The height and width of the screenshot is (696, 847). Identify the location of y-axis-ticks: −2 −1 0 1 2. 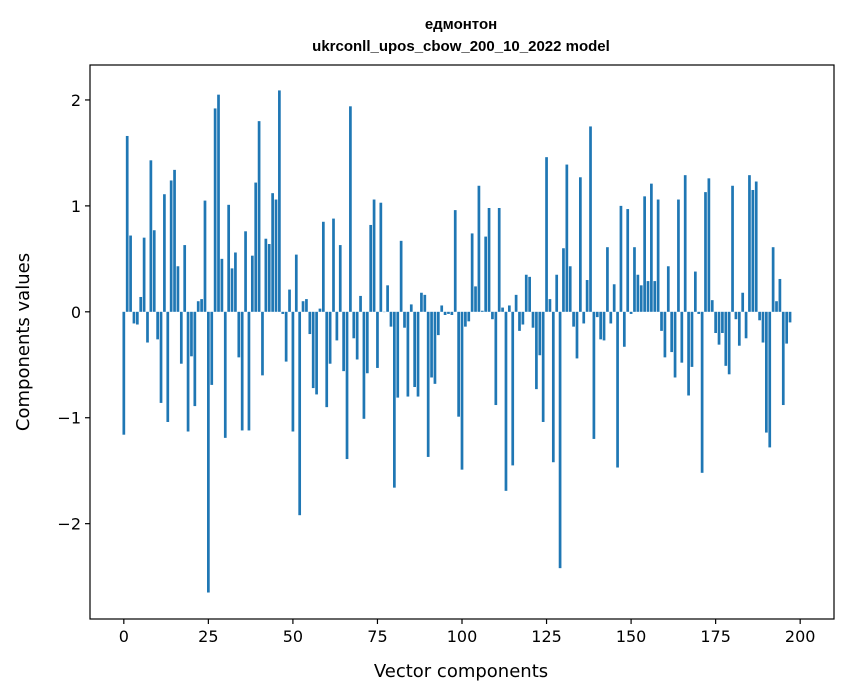
(73, 312).